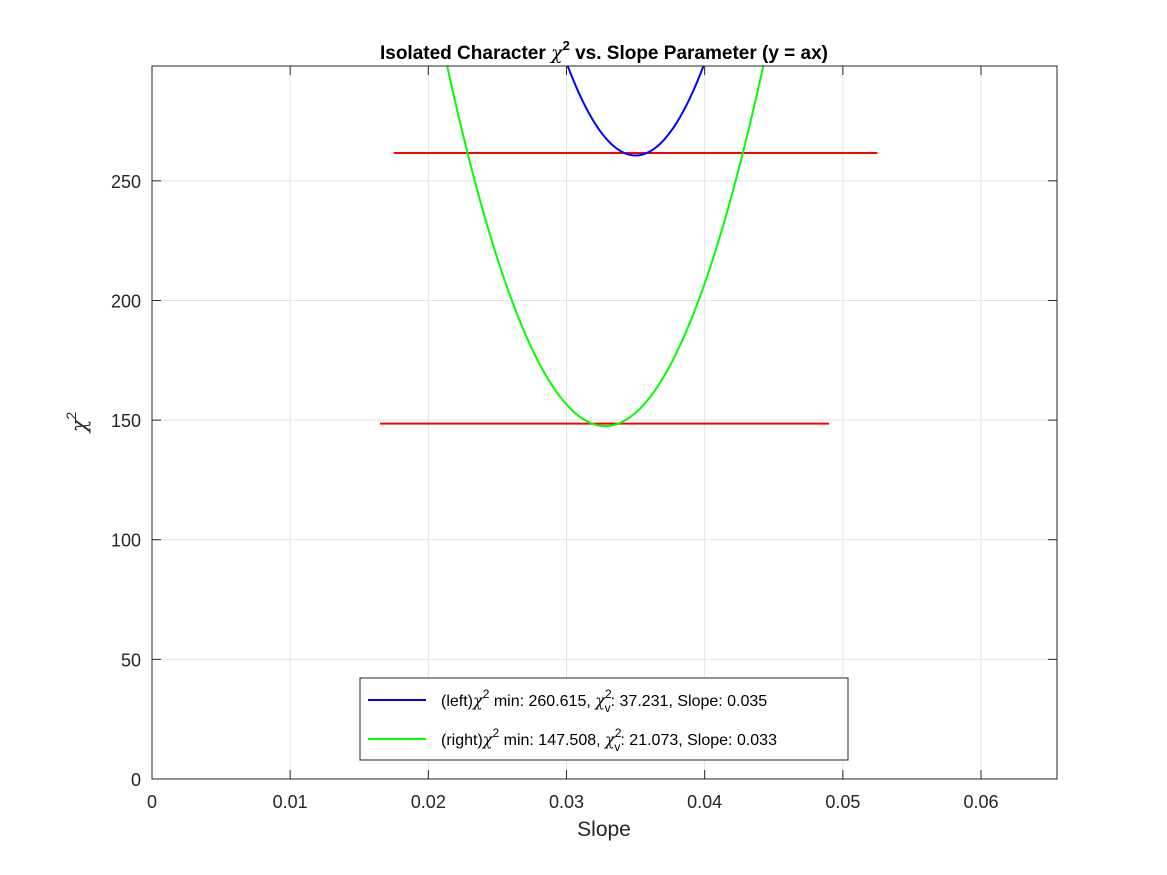  Describe the element at coordinates (608, 708) in the screenshot. I see `legend-left-sub2: v` at that location.